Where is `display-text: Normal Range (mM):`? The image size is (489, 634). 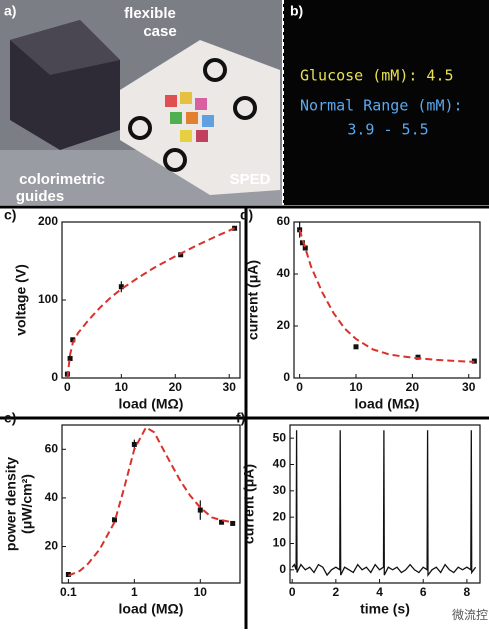 display-text: Normal Range (mM): is located at coordinates (381, 106).